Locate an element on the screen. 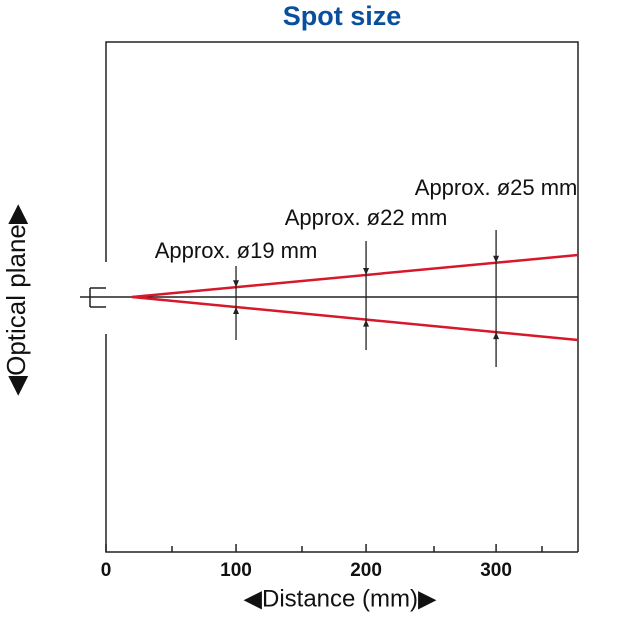 The image size is (640, 620). y-axis-label: ◀Optical plane▶ is located at coordinates (16, 300).